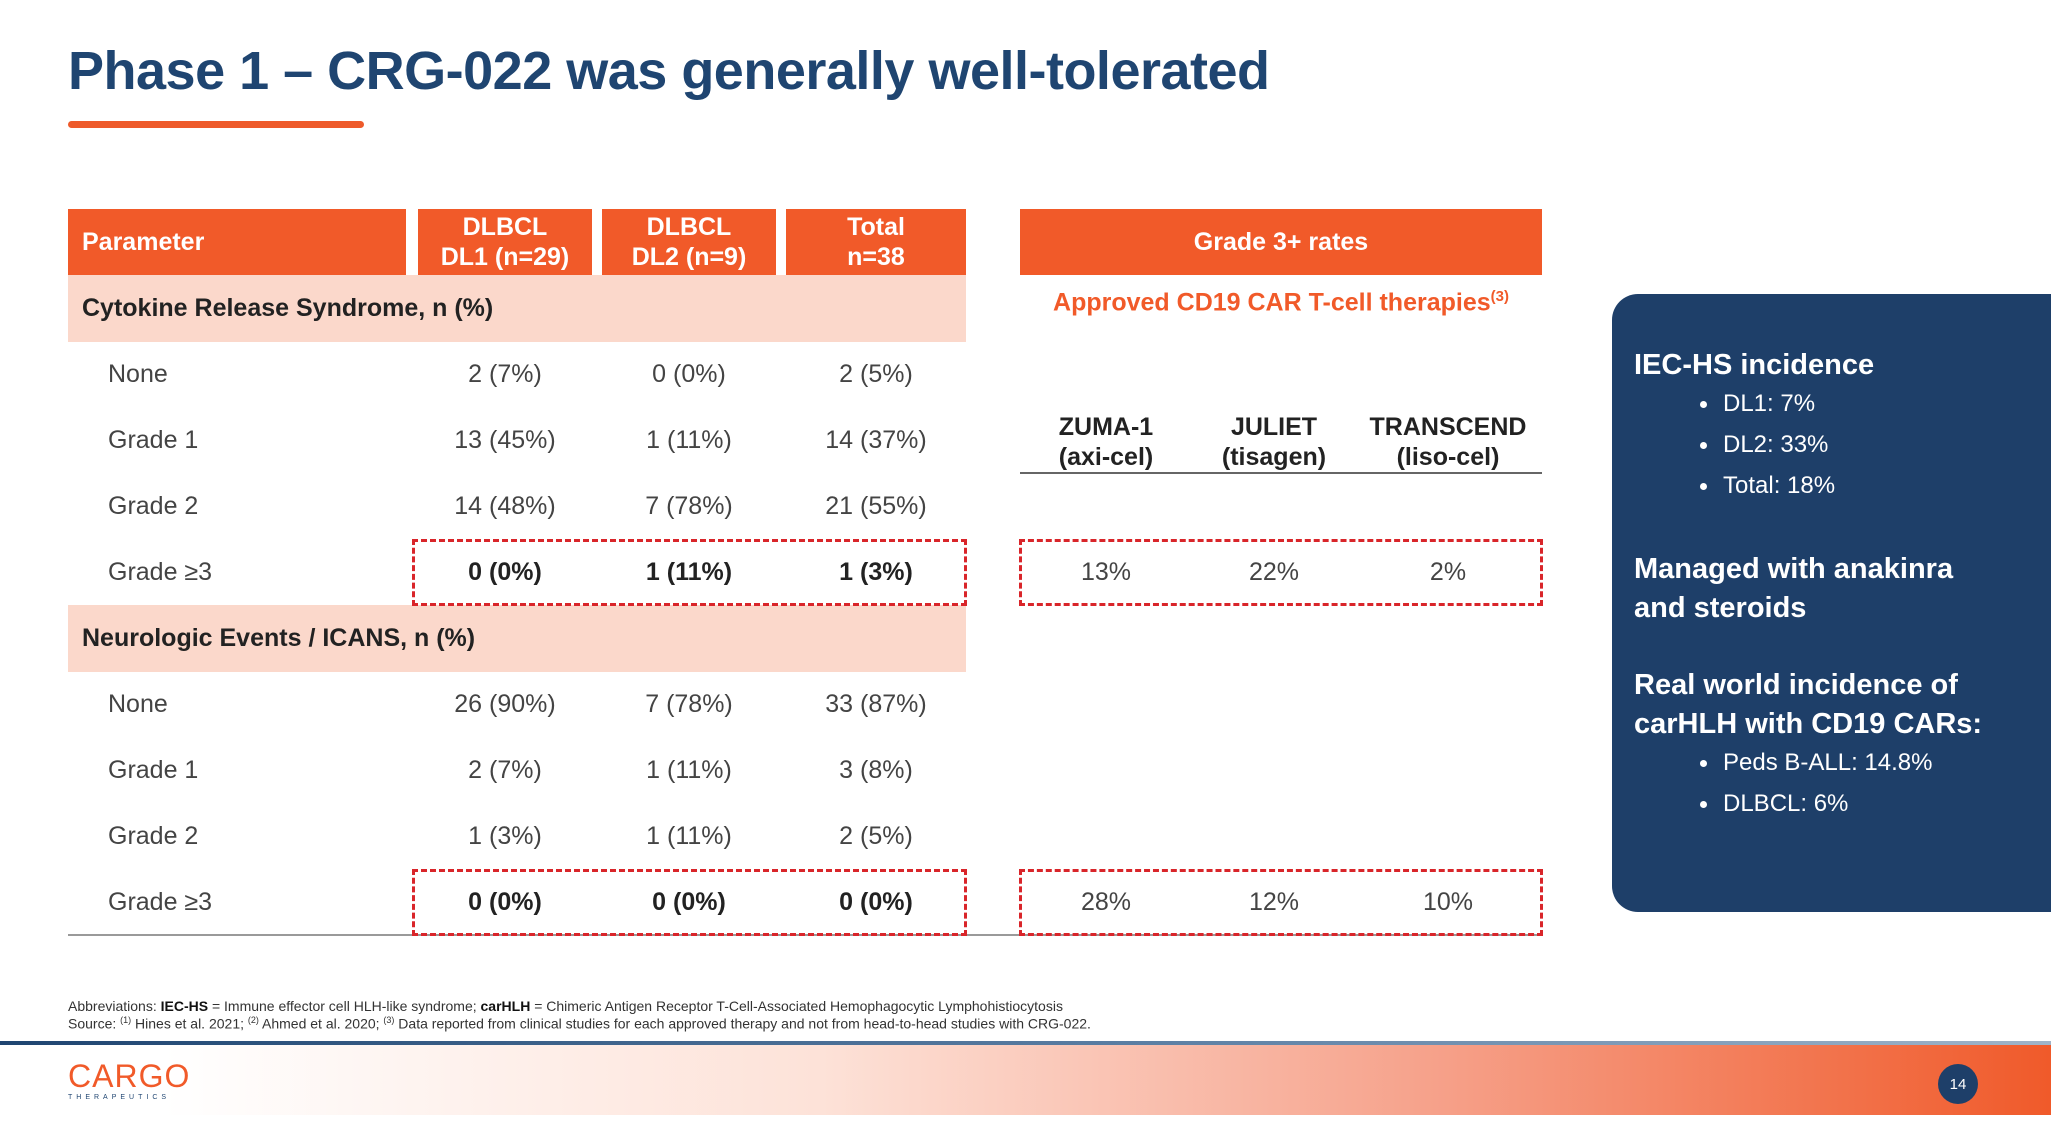 The height and width of the screenshot is (1140, 2051). Describe the element at coordinates (119, 1097) in the screenshot. I see `logo-subtitle: THERAPEUTICS` at that location.